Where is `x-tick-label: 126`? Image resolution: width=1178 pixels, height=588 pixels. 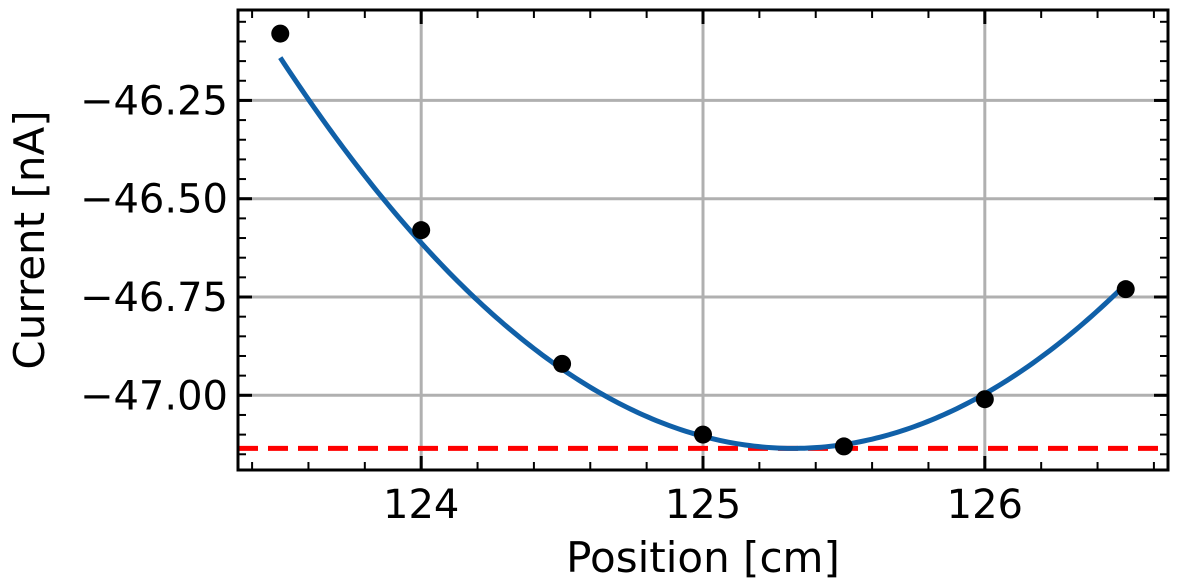 x-tick-label: 126 is located at coordinates (985, 505).